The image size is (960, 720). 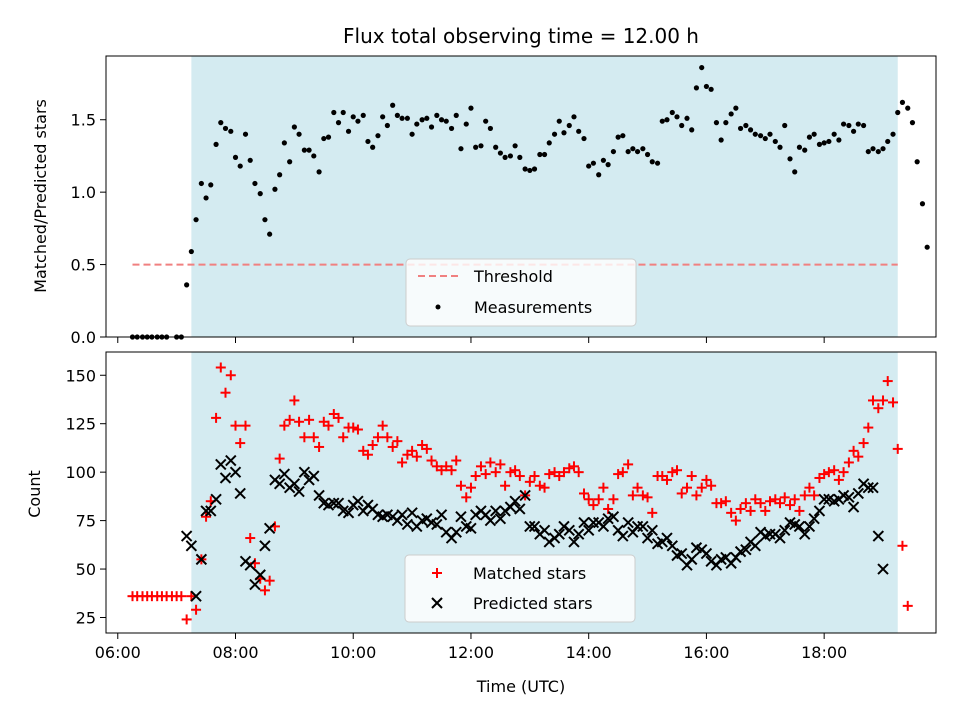 I want to click on x-tick-label: 06:00, so click(x=118, y=652).